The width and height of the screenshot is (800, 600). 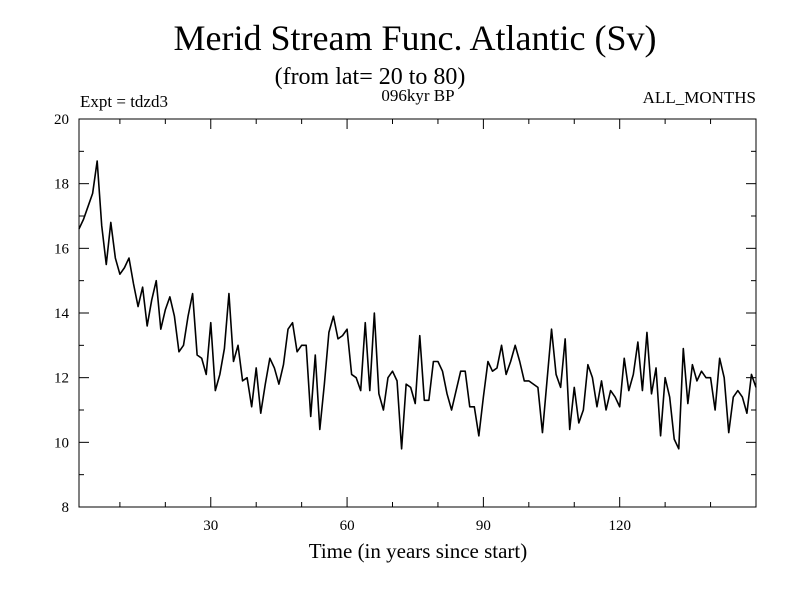 What do you see at coordinates (417, 95) in the screenshot?
I see `period-label: 096kyr BP` at bounding box center [417, 95].